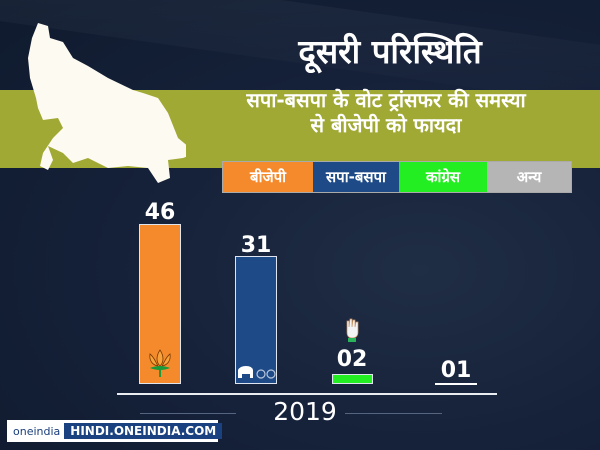 Image resolution: width=600 pixels, height=450 pixels. I want to click on oneindia-logo: oneindia HINDI.ONEINDIA.COM, so click(115, 431).